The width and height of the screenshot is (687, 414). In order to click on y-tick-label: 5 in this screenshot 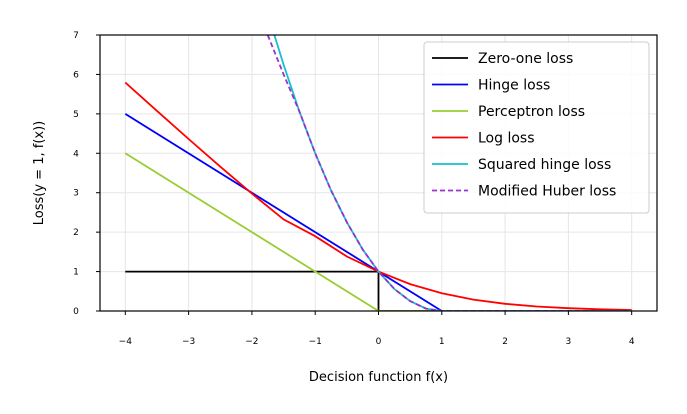, I will do `click(76, 115)`.